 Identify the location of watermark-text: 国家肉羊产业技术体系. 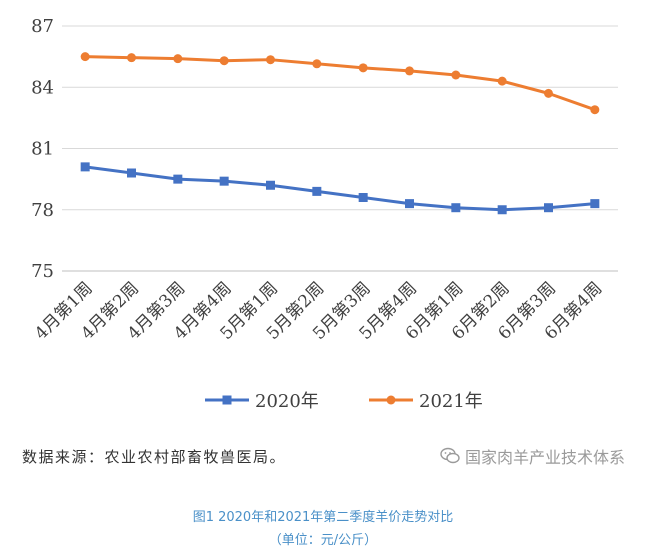
(545, 457).